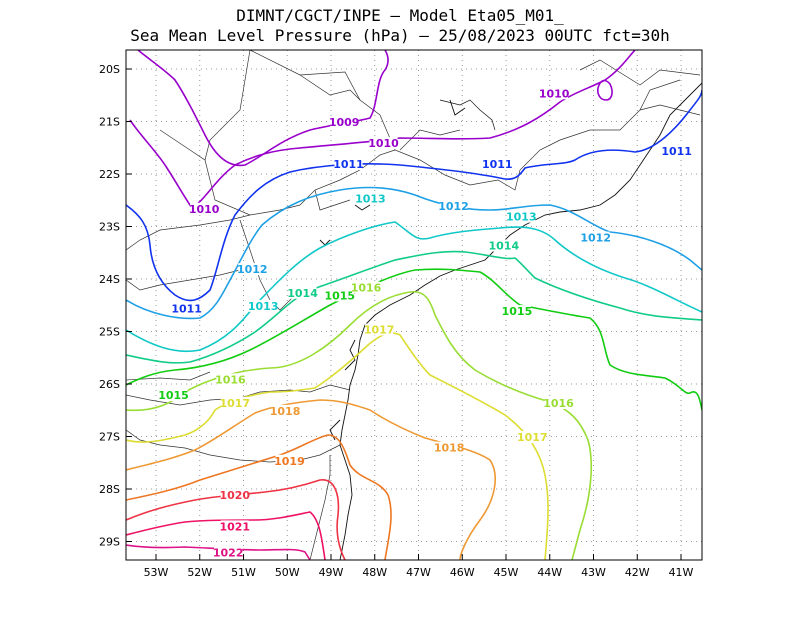 The image size is (800, 618). I want to click on lon-tick-label: 52W, so click(199, 572).